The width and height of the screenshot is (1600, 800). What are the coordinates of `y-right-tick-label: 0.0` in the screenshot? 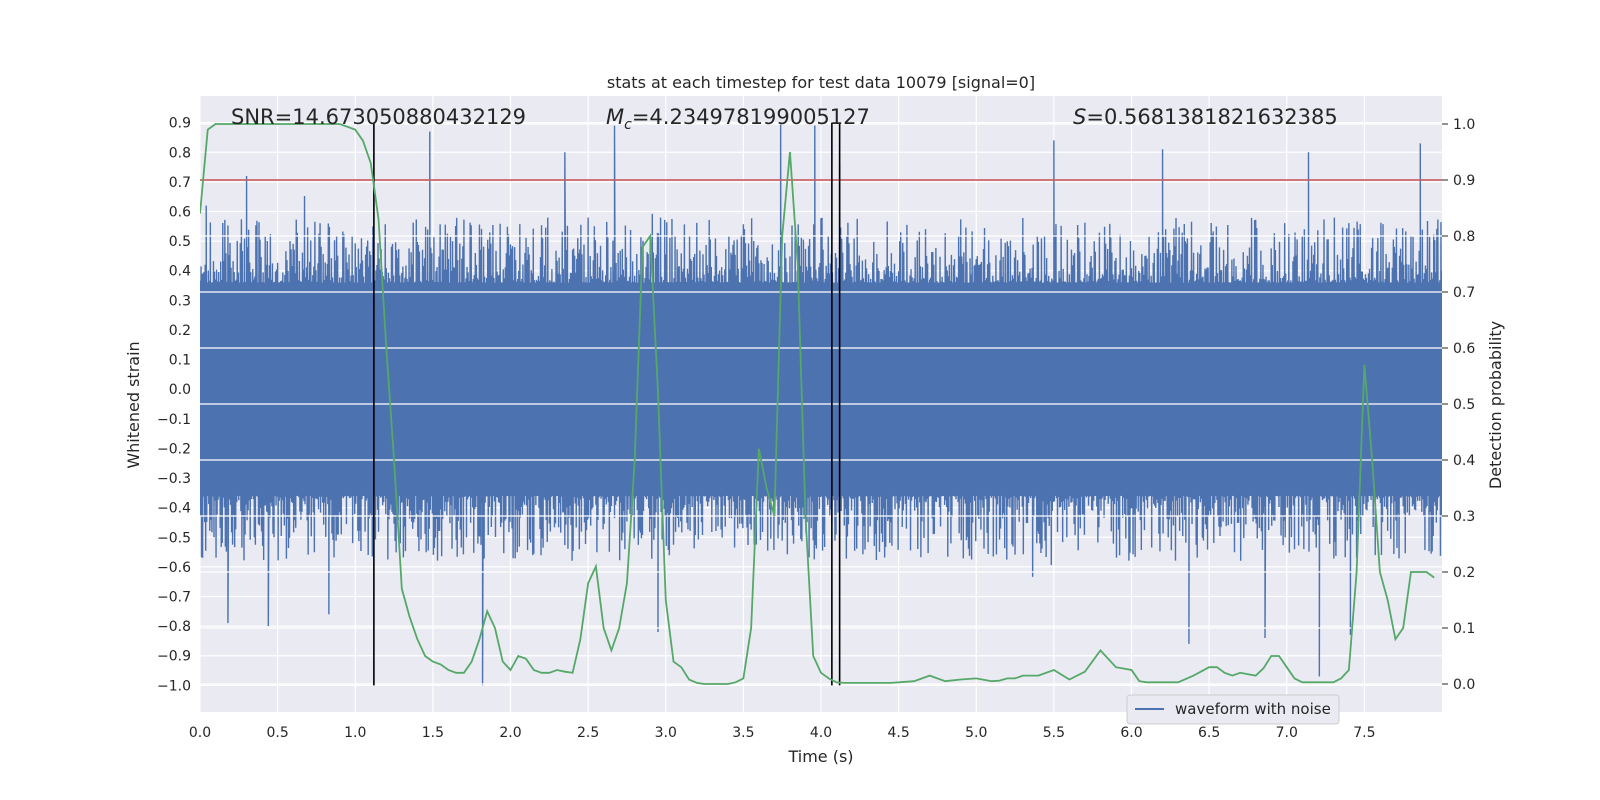 It's located at (1464, 685).